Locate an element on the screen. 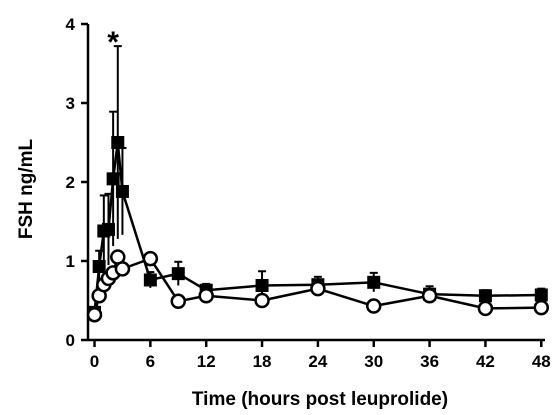  y-tick-label: 3 is located at coordinates (70, 103).